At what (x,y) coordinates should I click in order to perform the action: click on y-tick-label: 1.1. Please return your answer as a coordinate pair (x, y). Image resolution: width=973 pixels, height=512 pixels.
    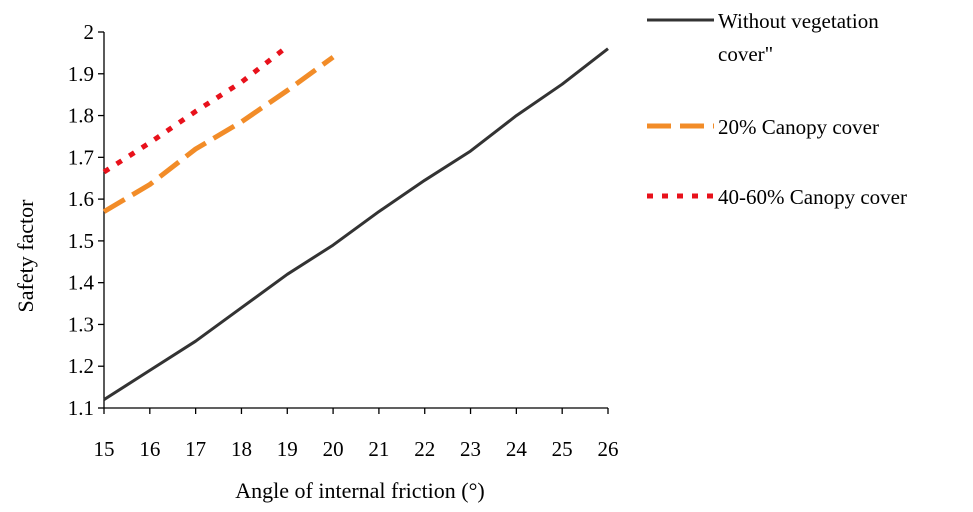
    Looking at the image, I should click on (81, 408).